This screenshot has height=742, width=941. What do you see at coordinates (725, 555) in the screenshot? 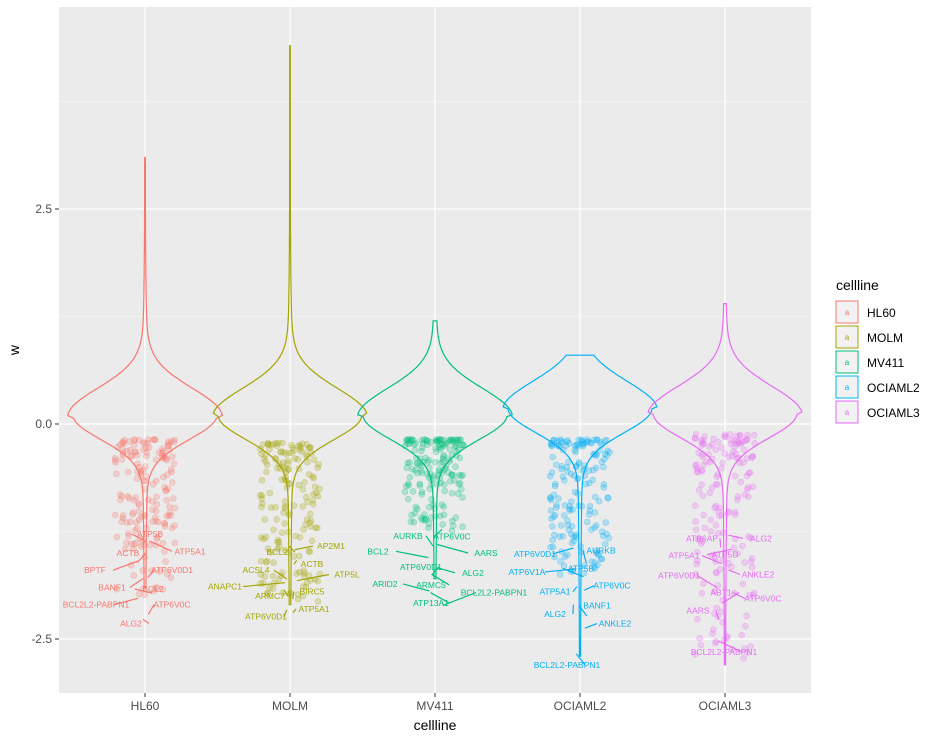
I see `gene-label: ATP5D` at bounding box center [725, 555].